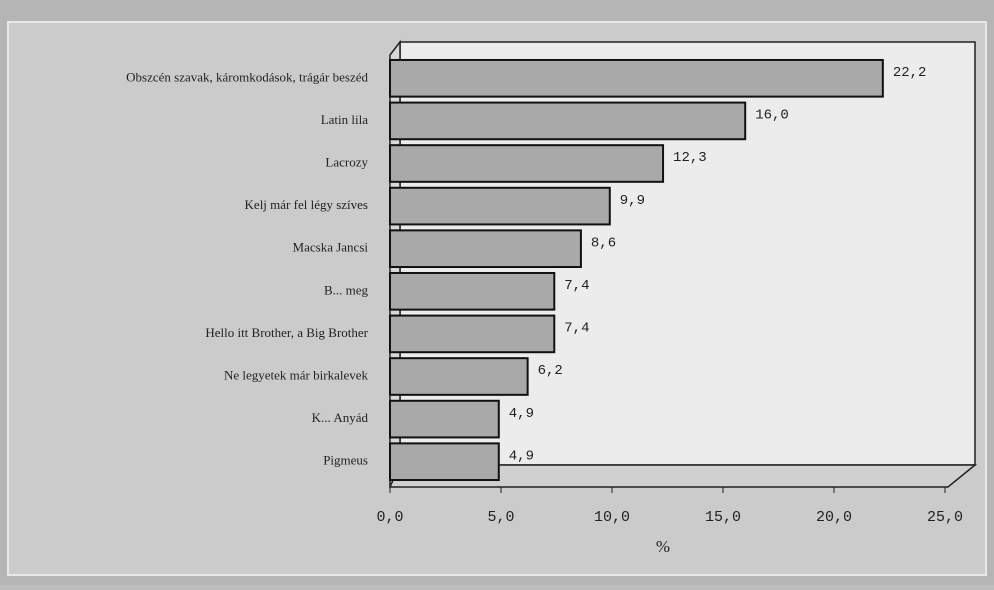 This screenshot has height=590, width=994. What do you see at coordinates (550, 371) in the screenshot?
I see `value-label: 6,2` at bounding box center [550, 371].